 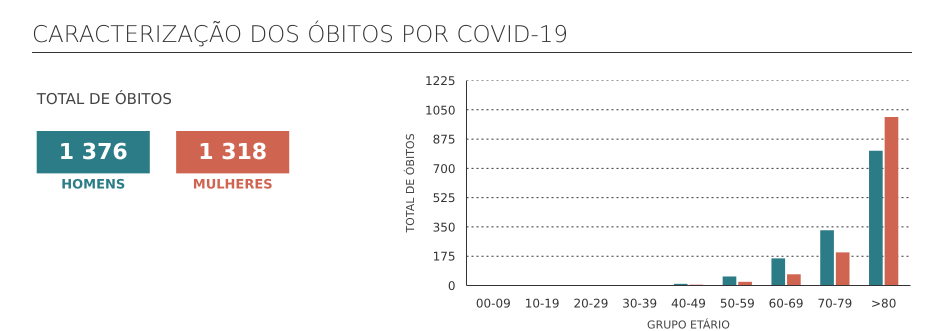 I want to click on y-tick-label: 525, so click(x=444, y=198).